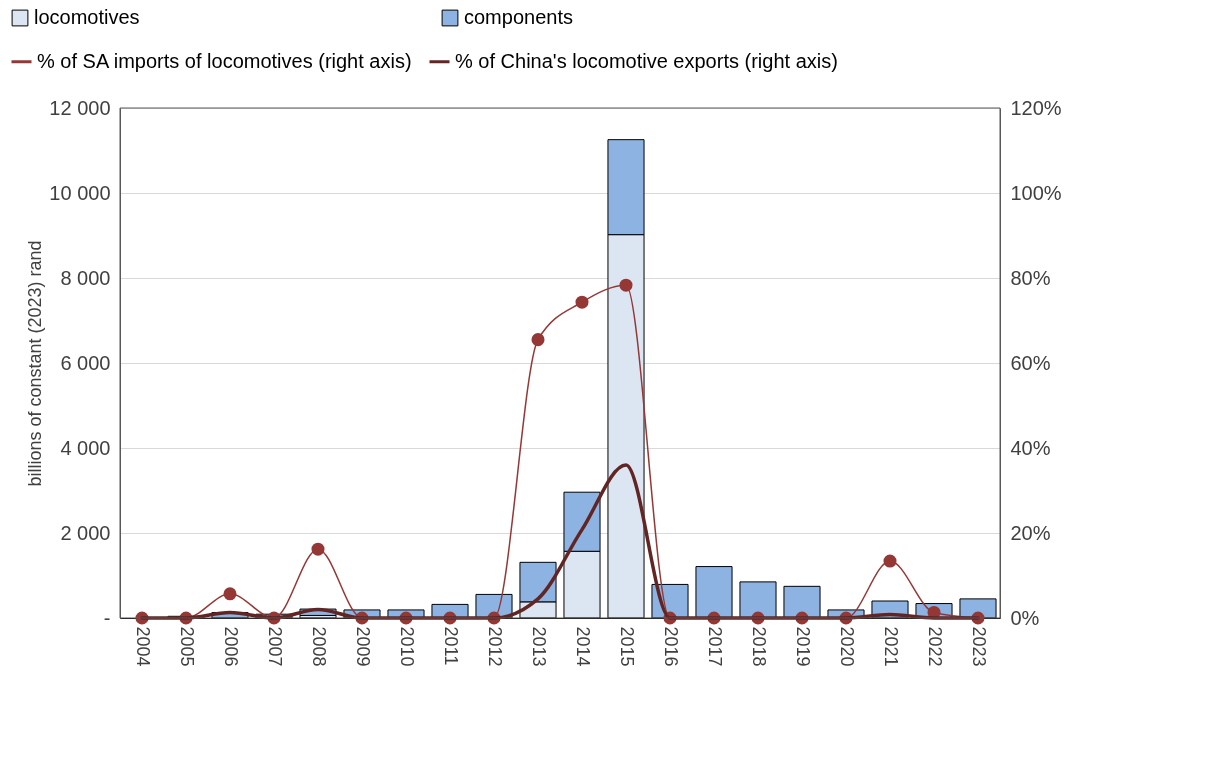 Image resolution: width=1212 pixels, height=784 pixels. What do you see at coordinates (715, 646) in the screenshot?
I see `x-tick-label: 2017` at bounding box center [715, 646].